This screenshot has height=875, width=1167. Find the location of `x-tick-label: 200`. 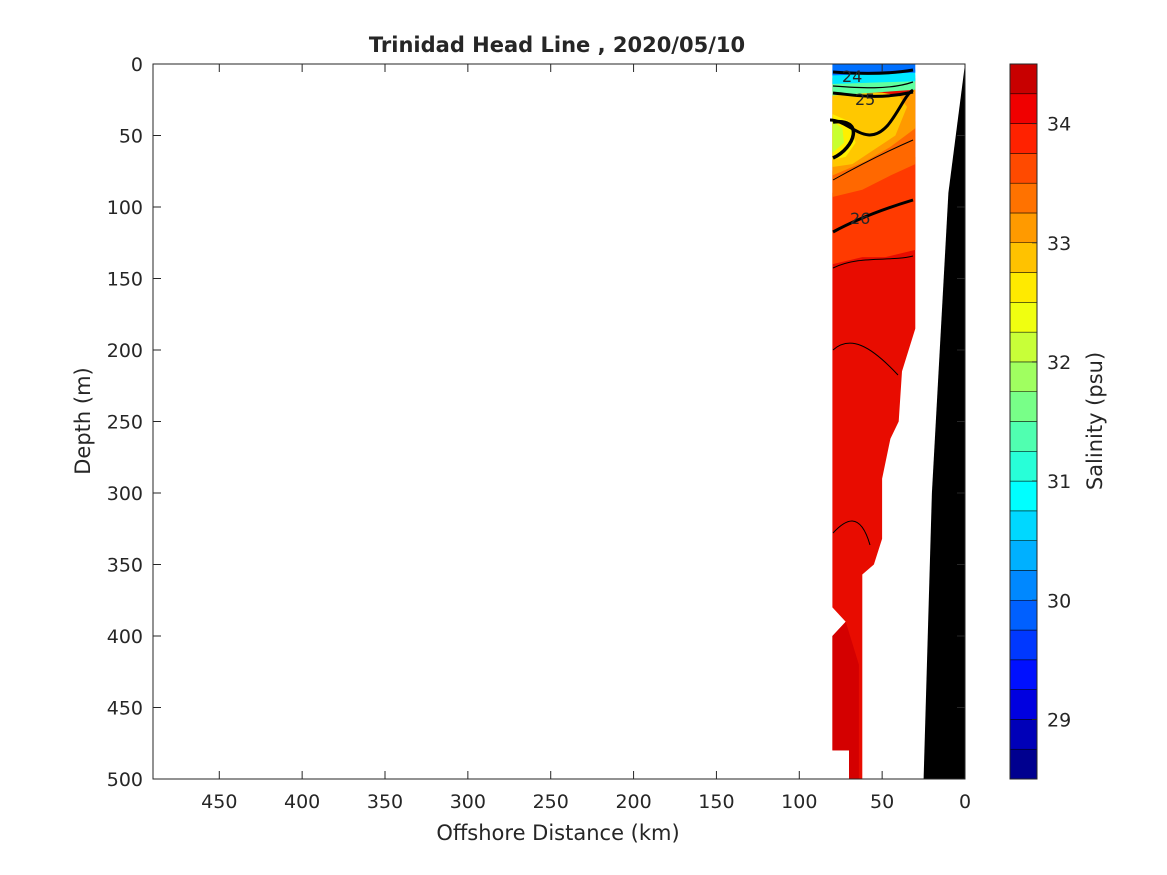

x-tick-label: 200 is located at coordinates (633, 802).